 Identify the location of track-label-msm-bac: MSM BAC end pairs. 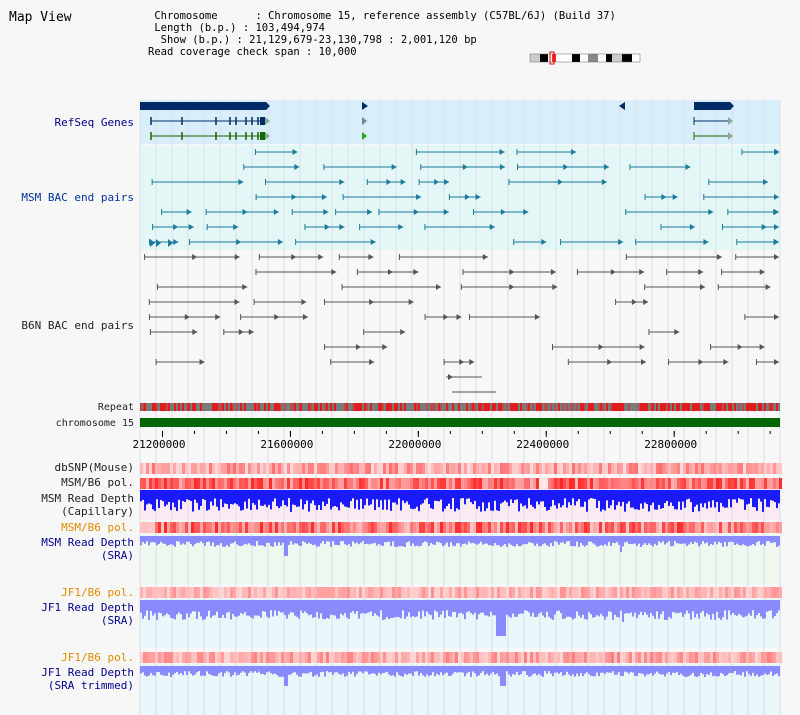
(77, 197).